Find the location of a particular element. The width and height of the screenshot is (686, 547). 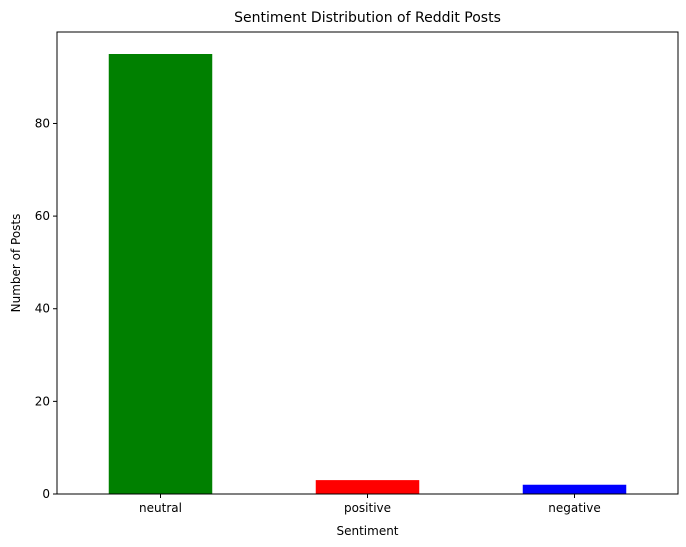

x-tick-label-negative: negative is located at coordinates (574, 508).